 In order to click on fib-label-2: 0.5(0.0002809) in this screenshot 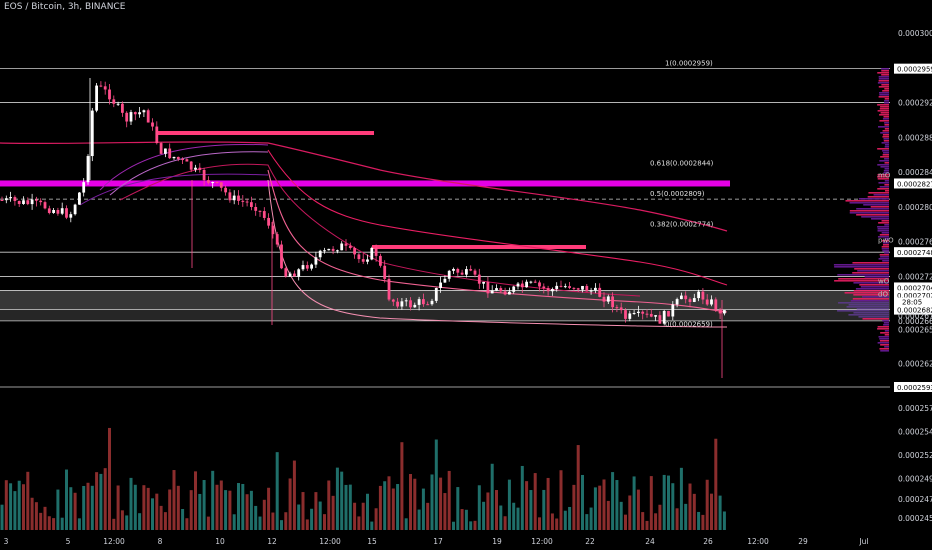, I will do `click(677, 194)`.